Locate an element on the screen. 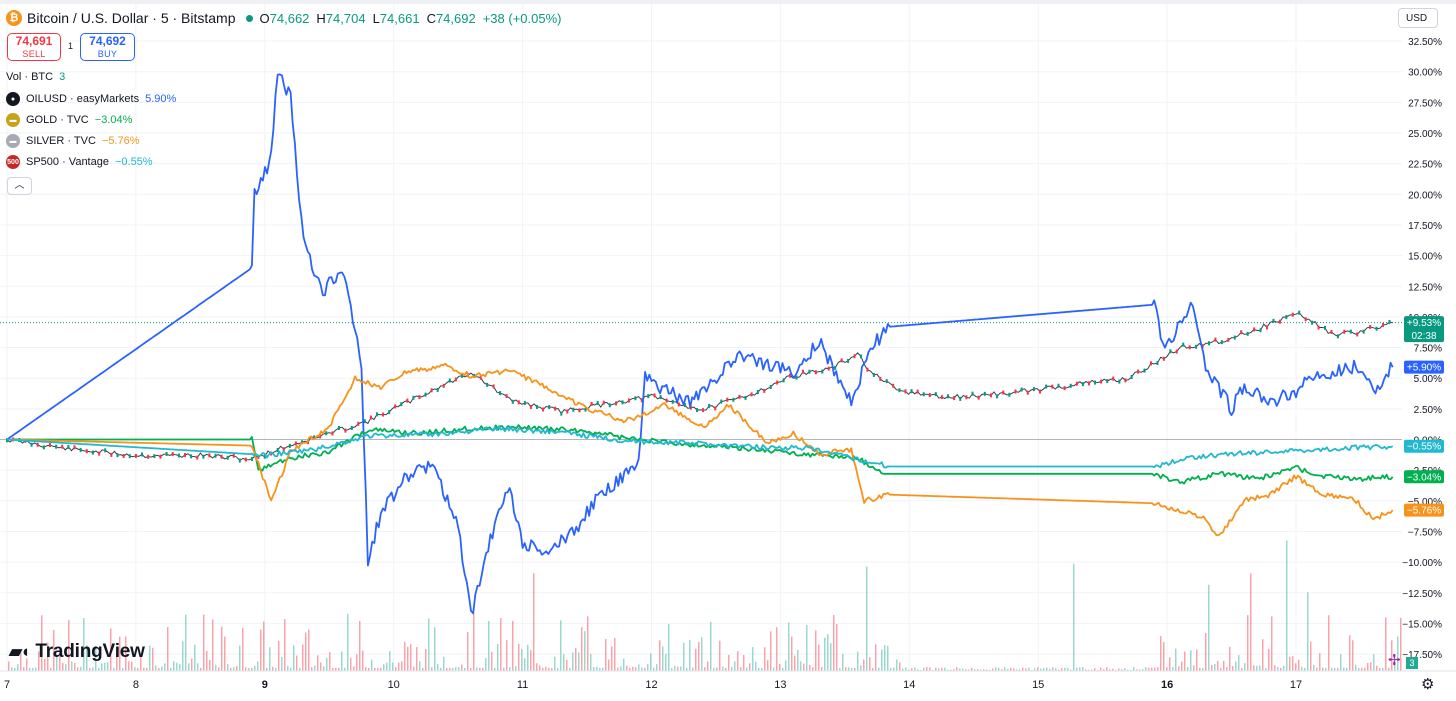 This screenshot has width=1456, height=701. legend-gold: ▬ GOLD · TVC −3.04% is located at coordinates (69, 120).